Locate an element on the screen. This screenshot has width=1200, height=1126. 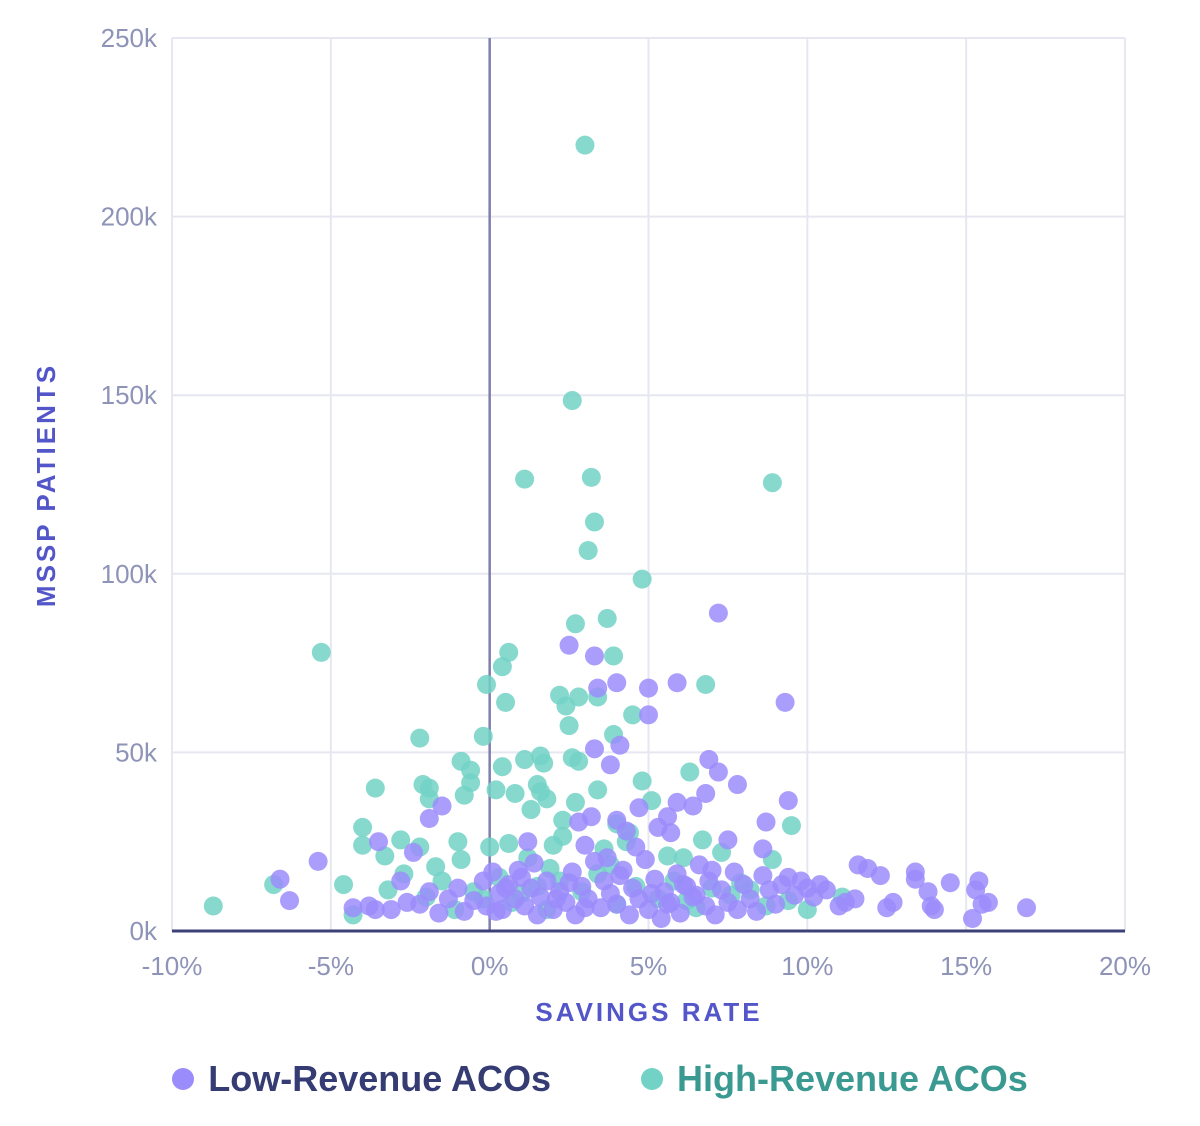
y-tick-label: 0k is located at coordinates (144, 931).